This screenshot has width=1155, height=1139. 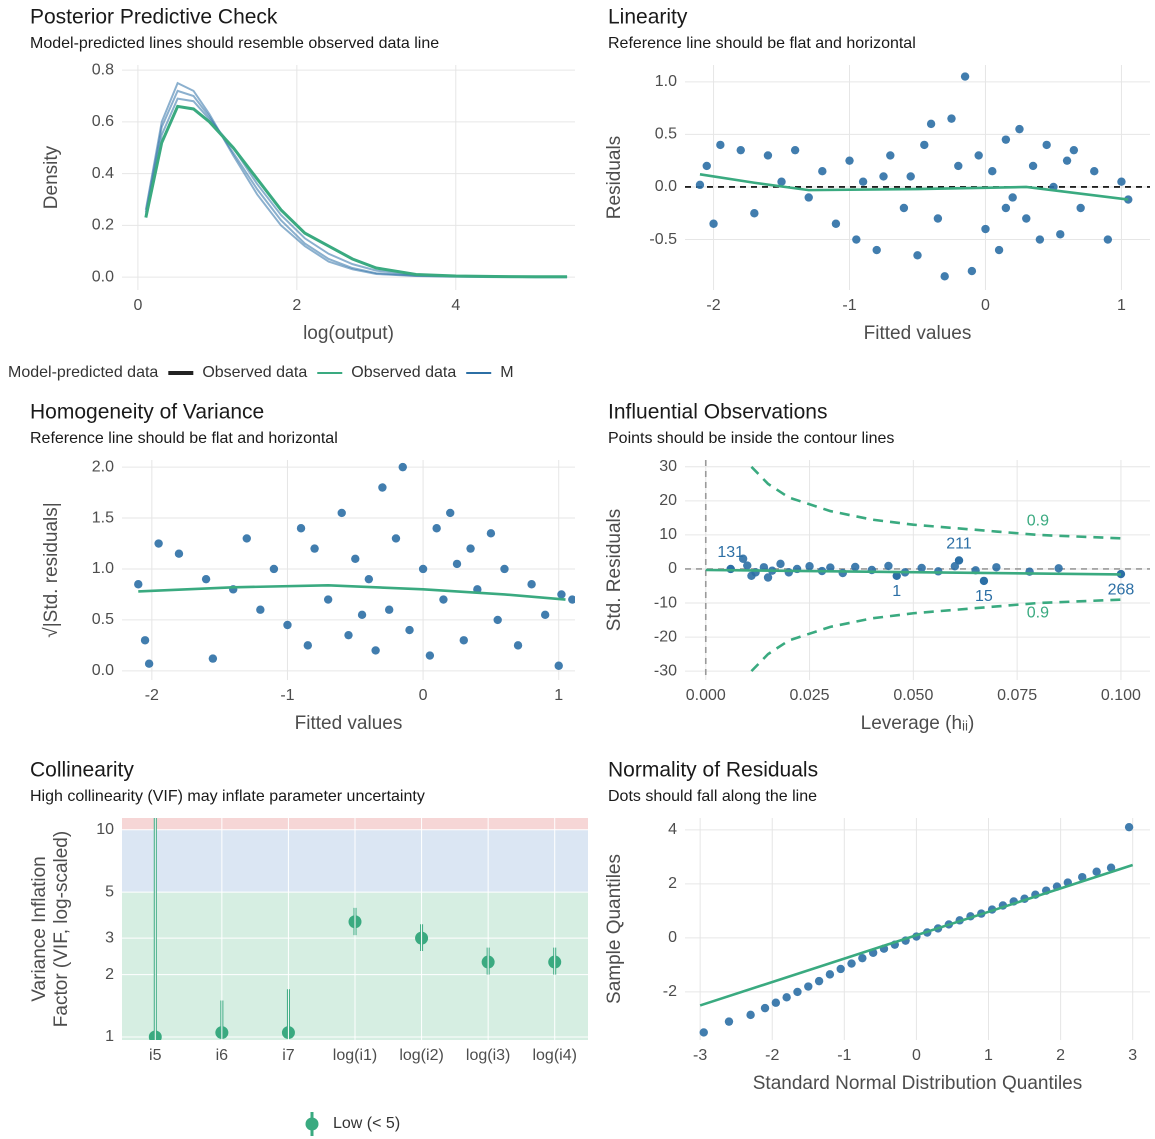 What do you see at coordinates (717, 412) in the screenshot?
I see `panel-title: Influential Observations` at bounding box center [717, 412].